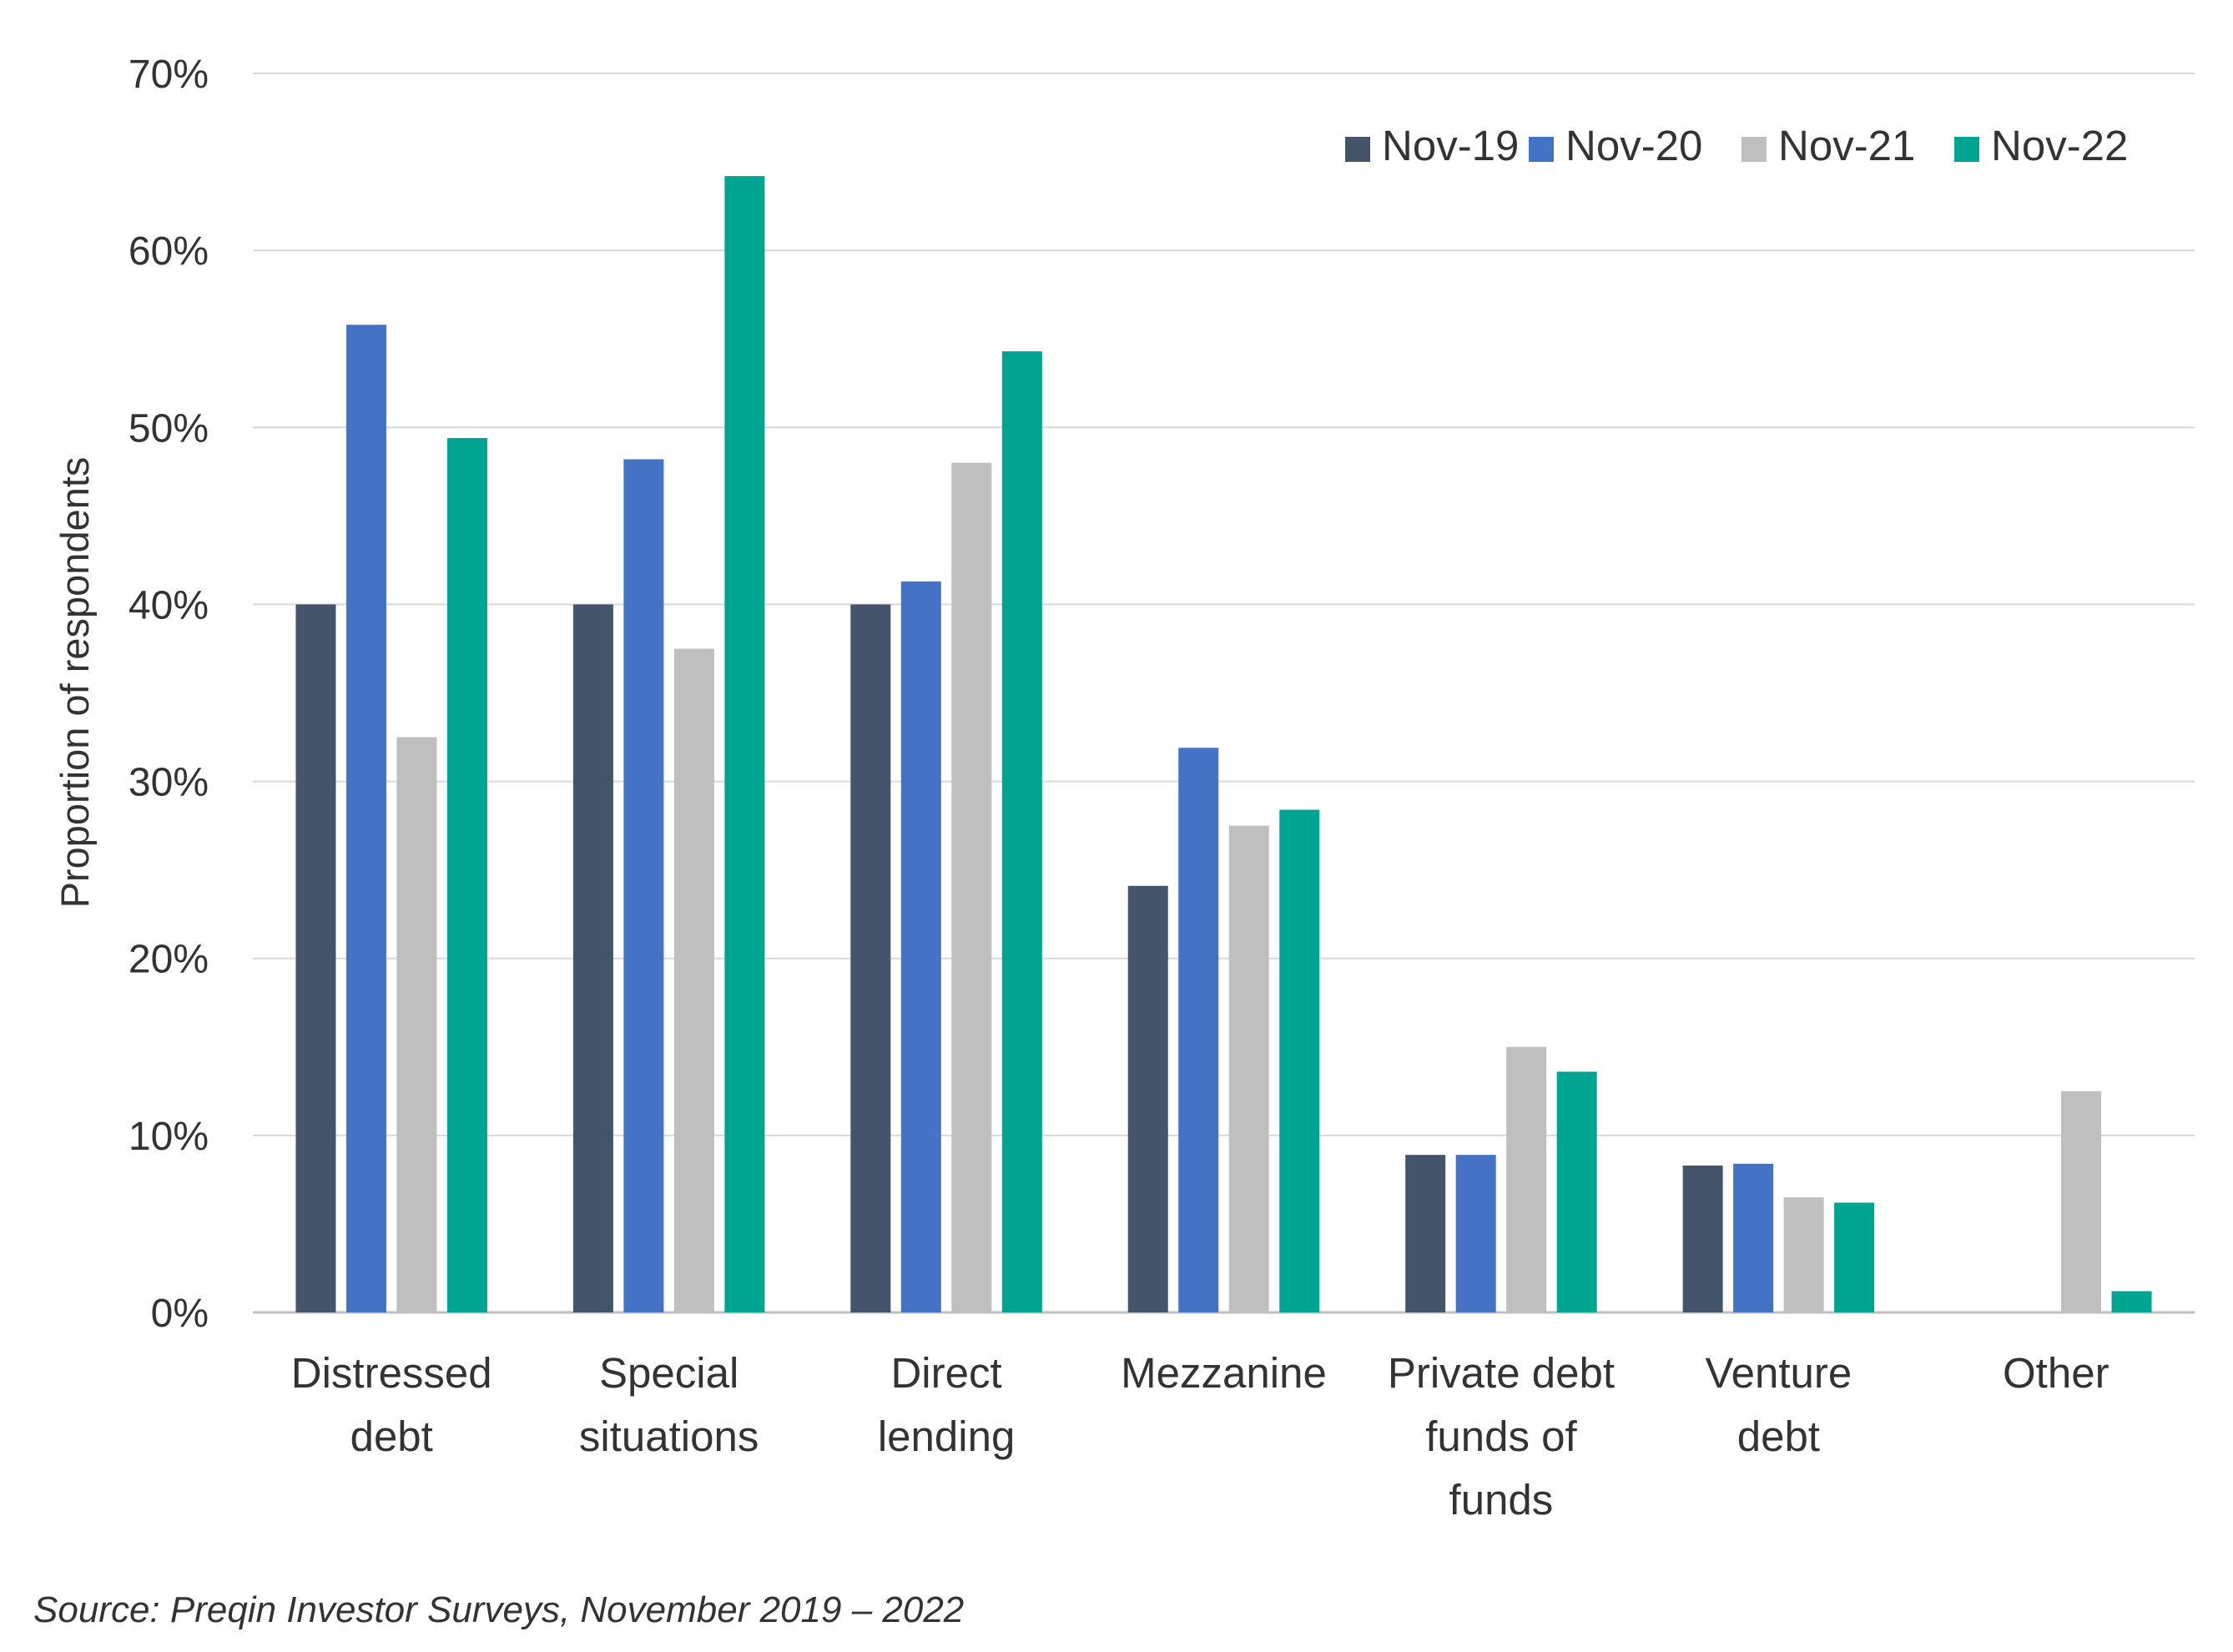  I want to click on legend-label: Nov-21, so click(1846, 145).